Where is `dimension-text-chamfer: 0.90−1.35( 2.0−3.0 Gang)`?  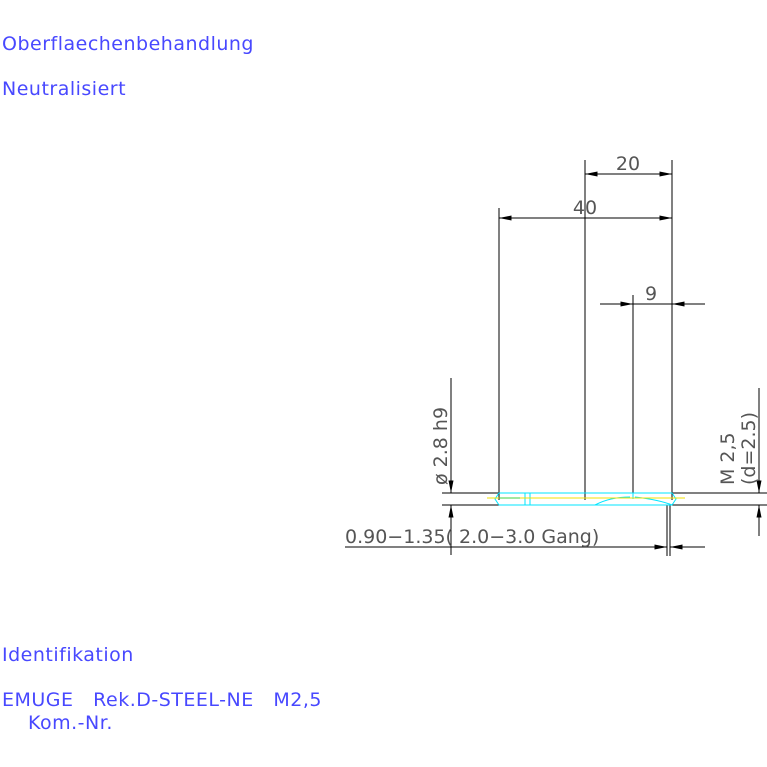
dimension-text-chamfer: 0.90−1.35( 2.0−3.0 Gang) is located at coordinates (472, 537).